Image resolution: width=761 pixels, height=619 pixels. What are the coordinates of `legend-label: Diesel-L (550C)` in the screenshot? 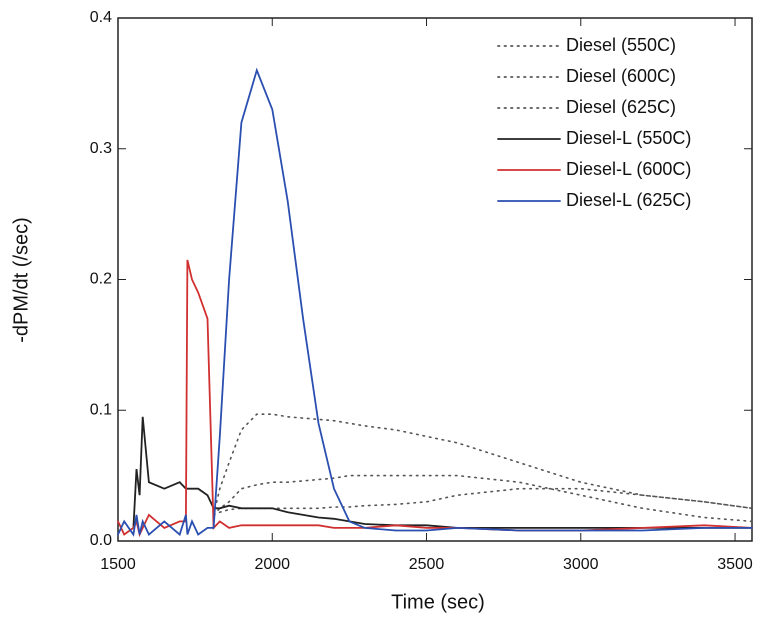 It's located at (628, 138).